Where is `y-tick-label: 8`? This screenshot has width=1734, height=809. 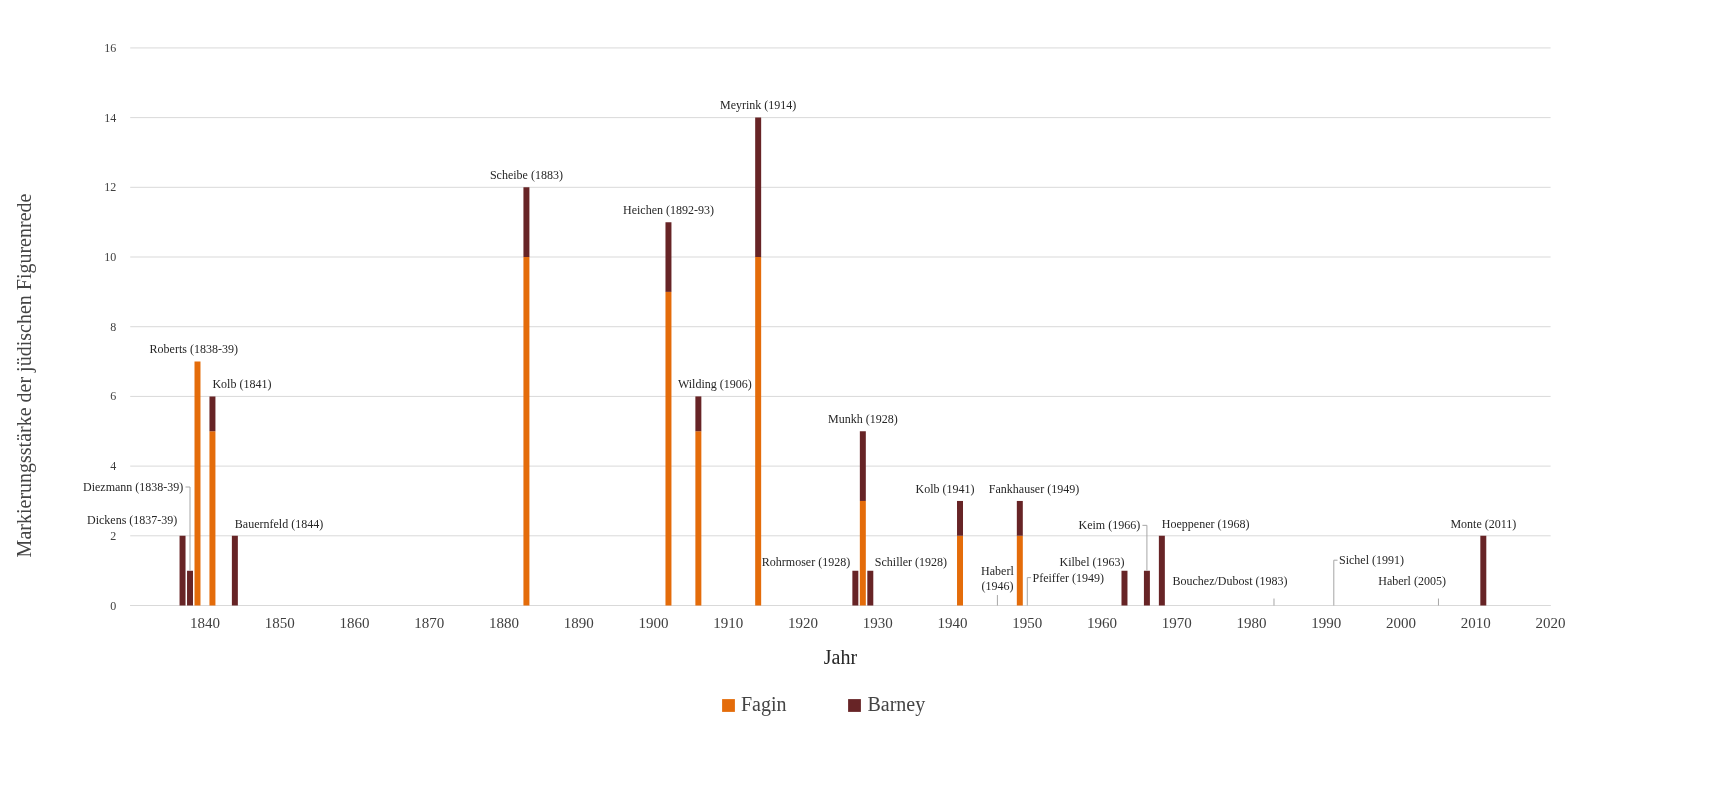 y-tick-label: 8 is located at coordinates (113, 326).